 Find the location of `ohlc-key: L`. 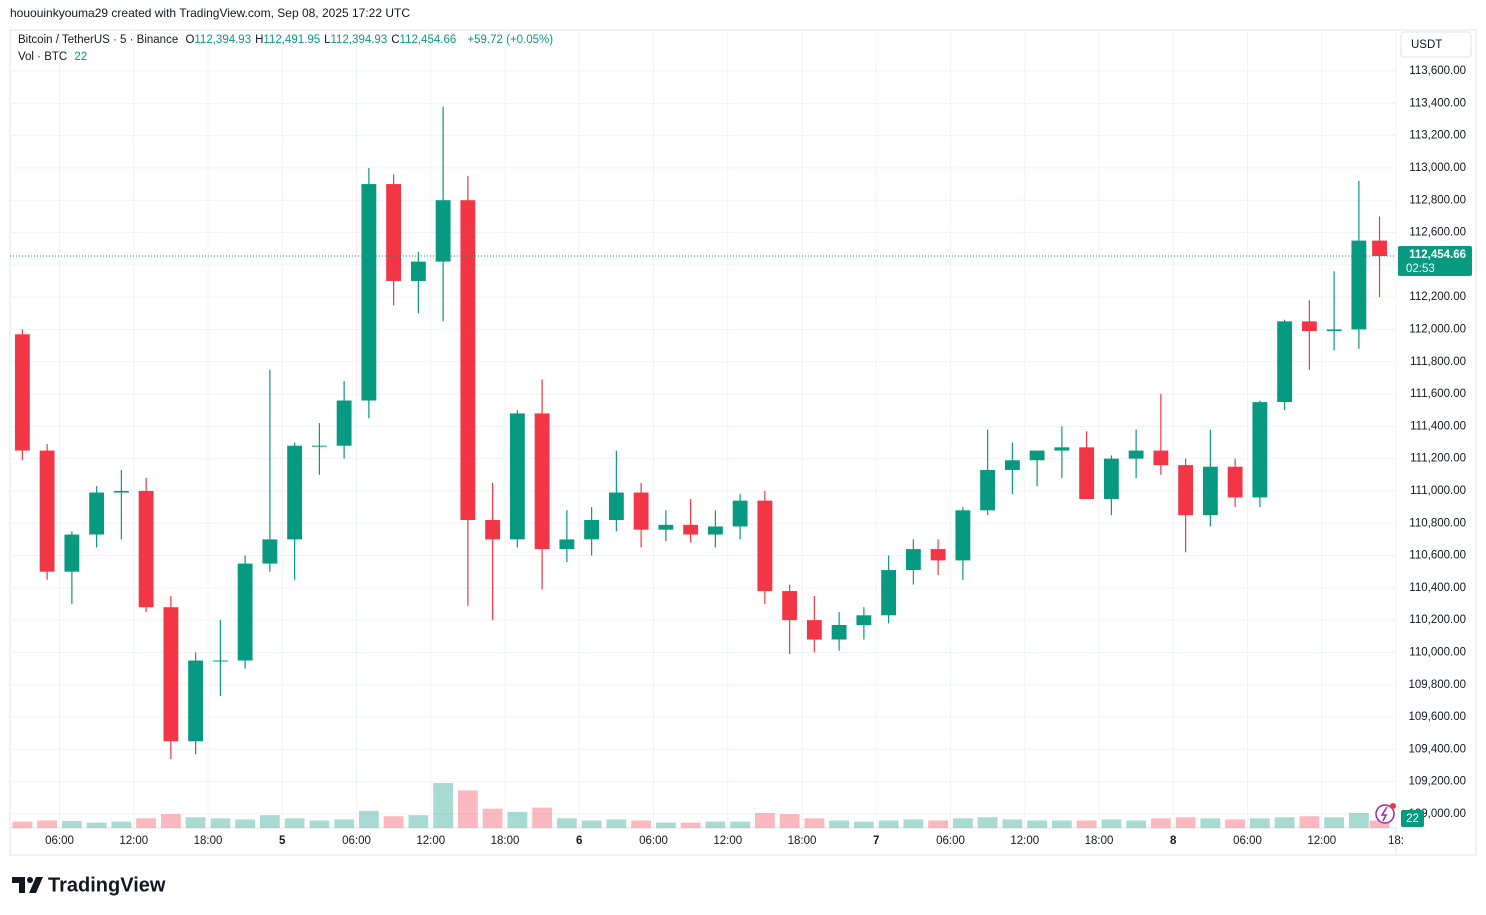

ohlc-key: L is located at coordinates (327, 40).